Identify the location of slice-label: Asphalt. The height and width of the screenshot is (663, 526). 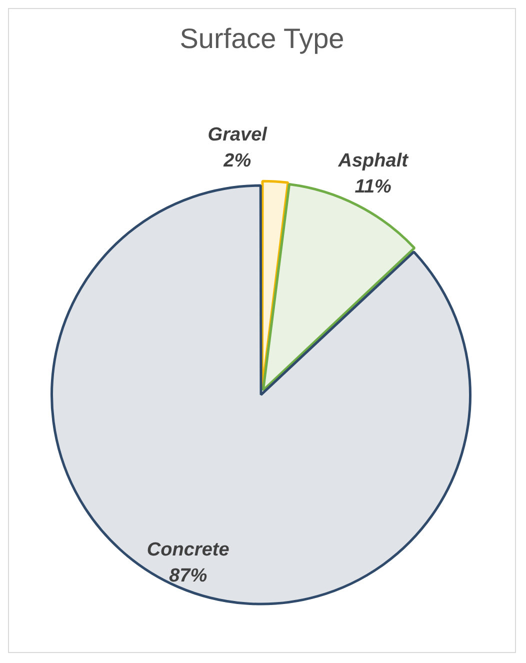
(373, 161).